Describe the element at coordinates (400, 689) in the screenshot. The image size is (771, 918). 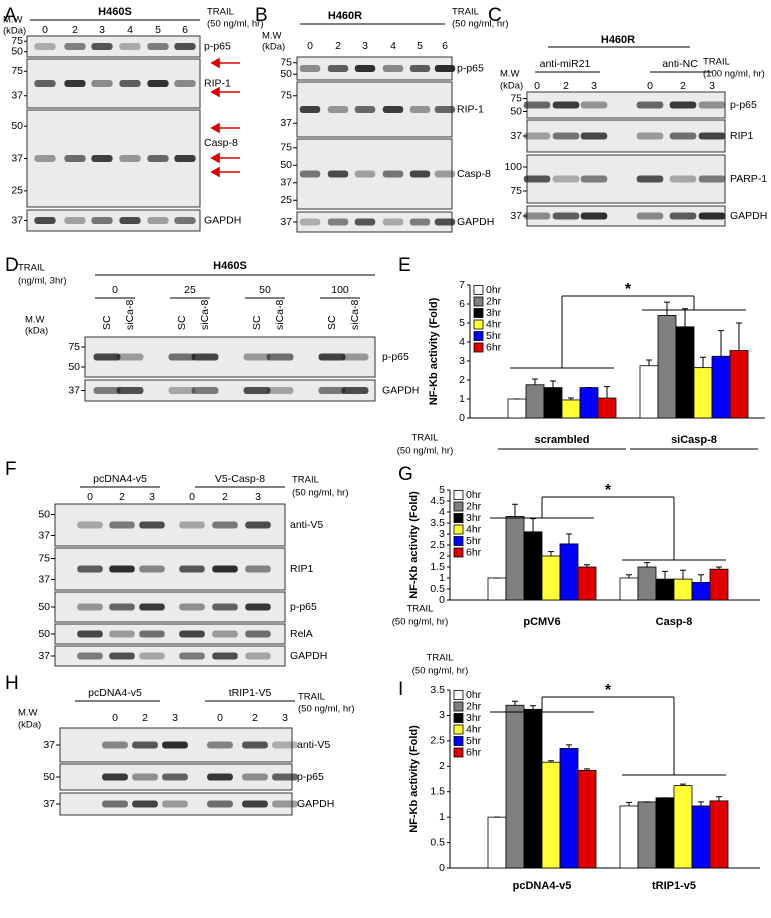
I see `panel-letter: I` at that location.